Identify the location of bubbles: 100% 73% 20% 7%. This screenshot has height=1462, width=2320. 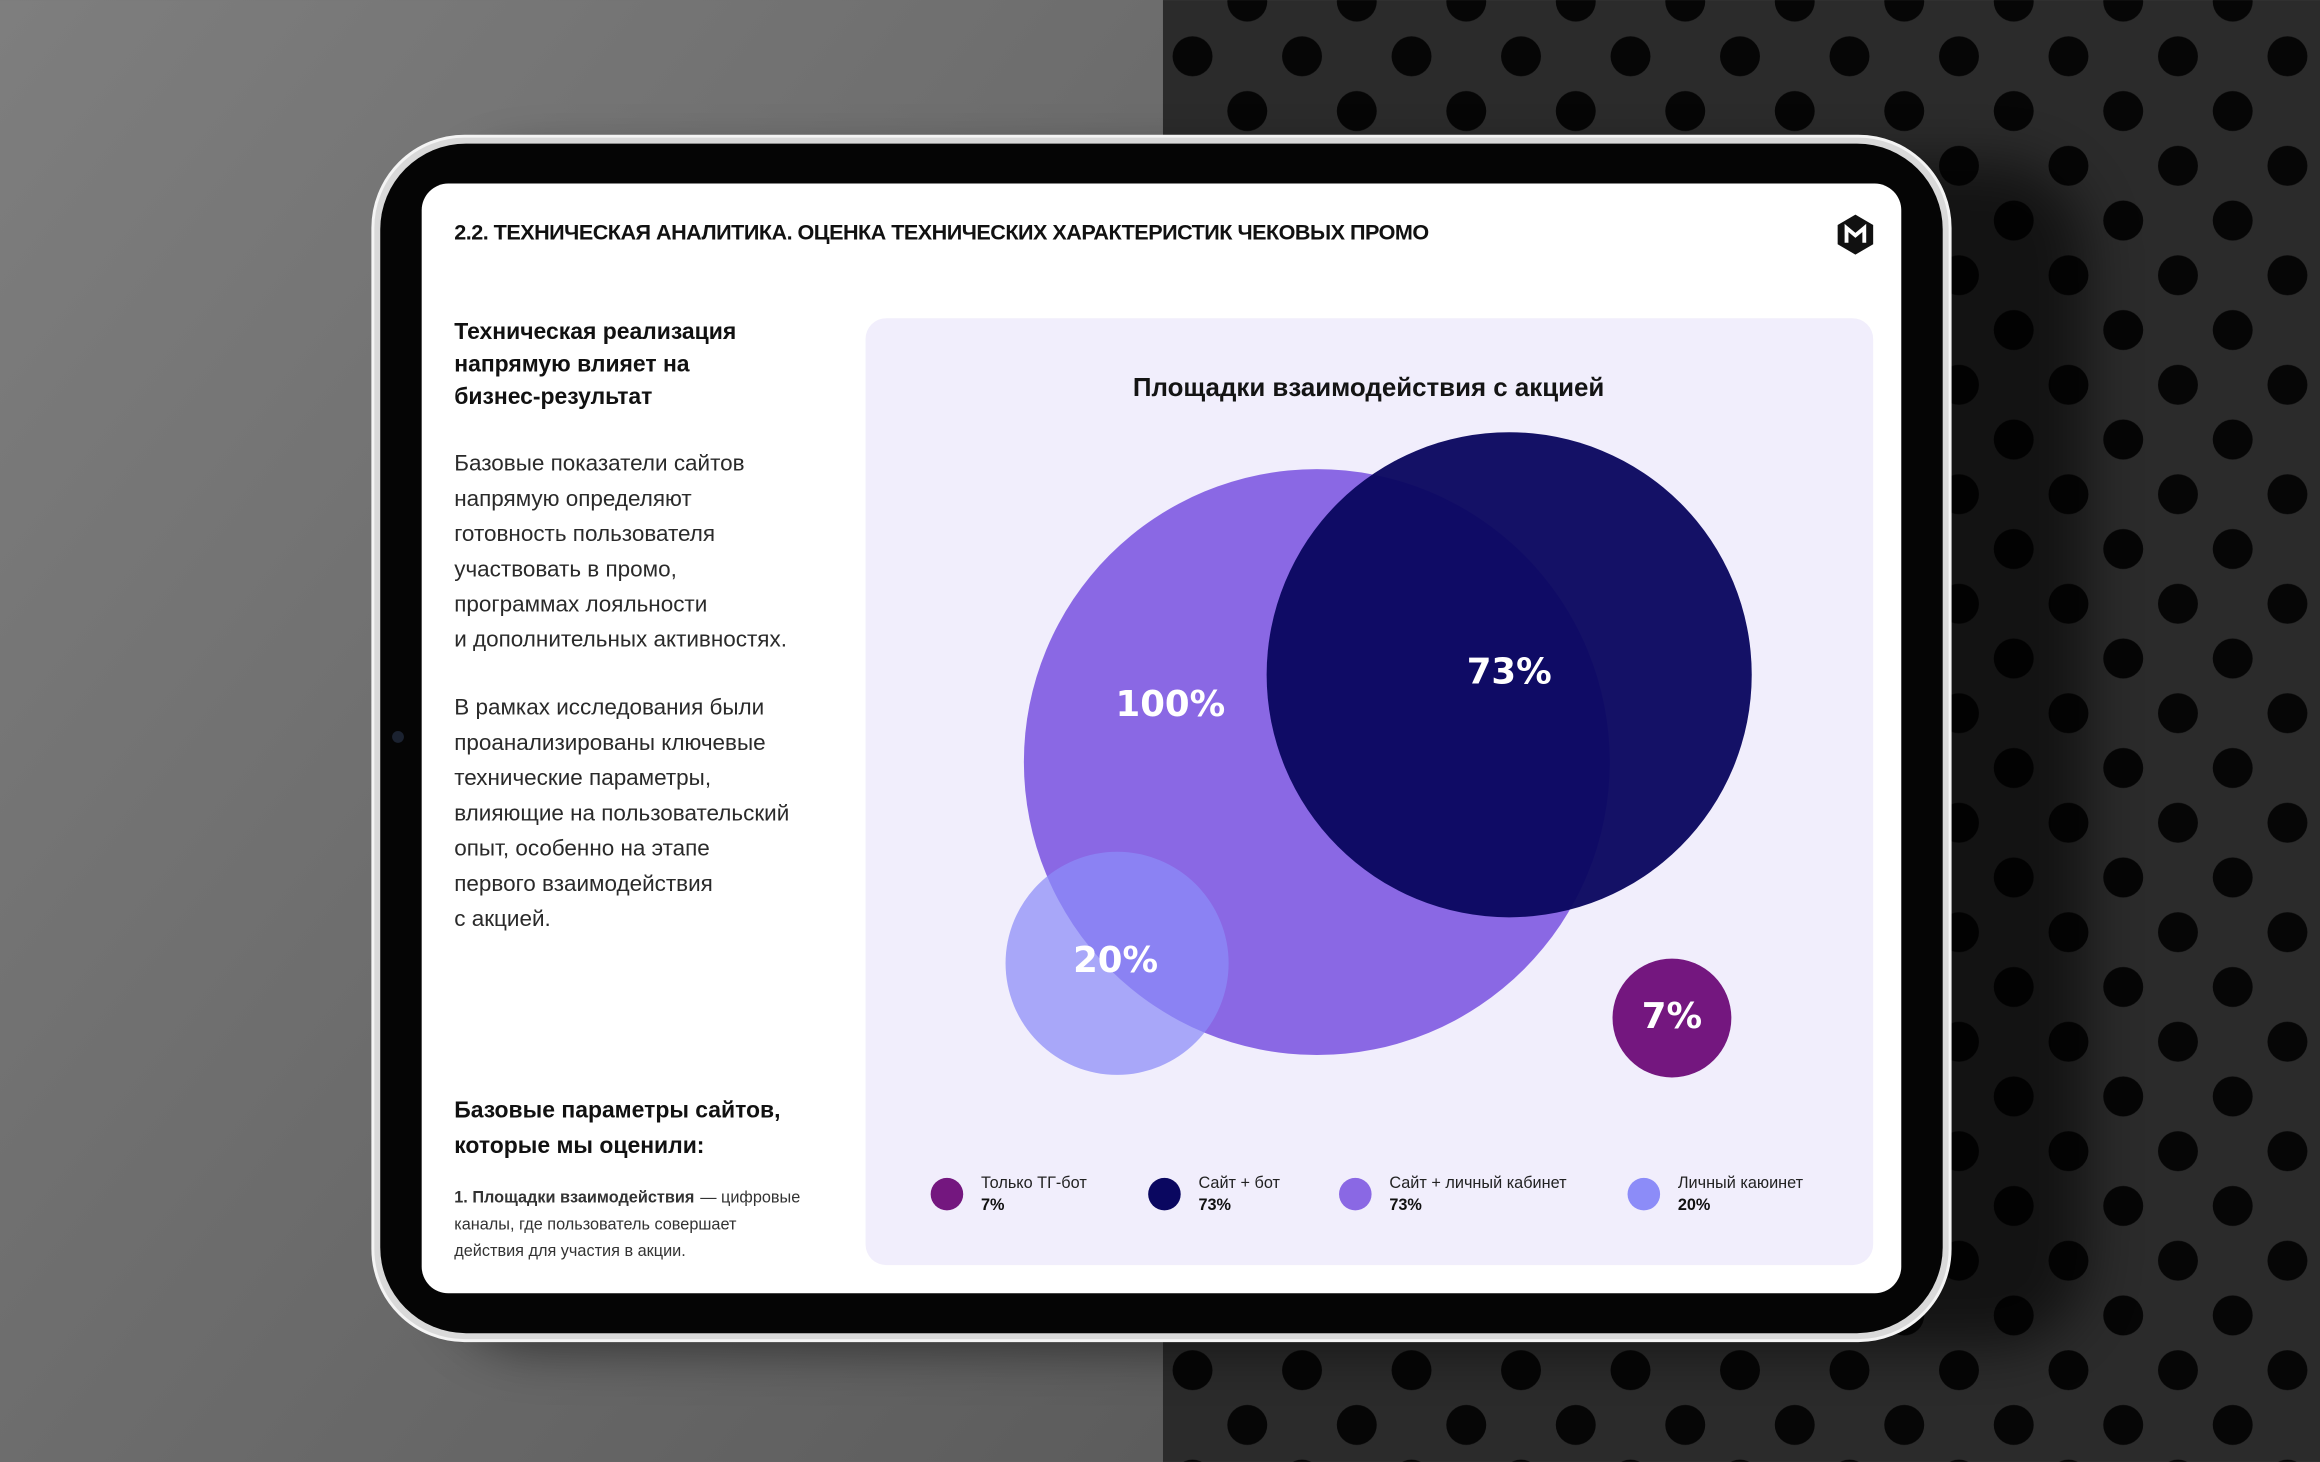
(1378, 755).